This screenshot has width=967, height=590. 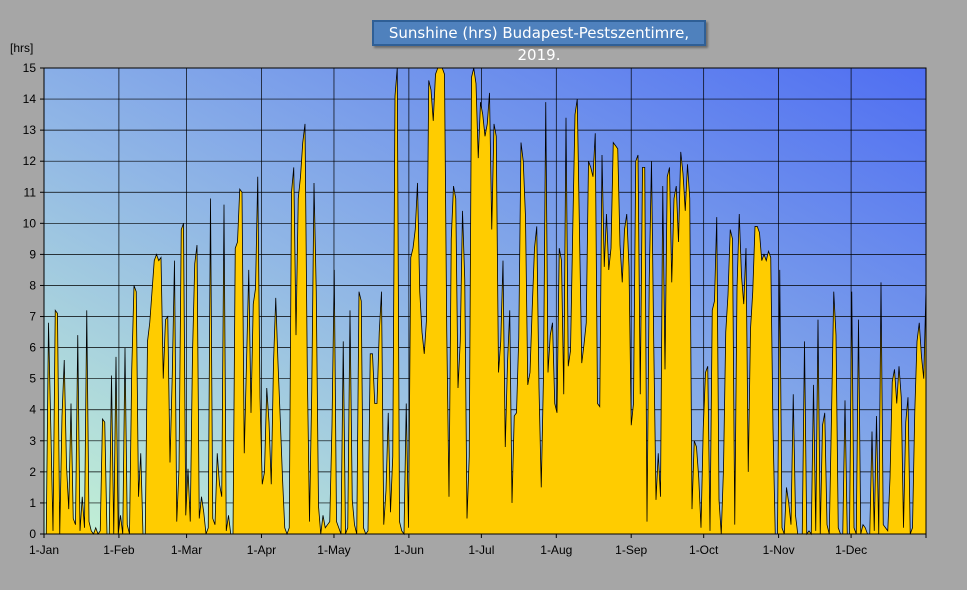 What do you see at coordinates (333, 550) in the screenshot?
I see `x-tick-label: 1-May` at bounding box center [333, 550].